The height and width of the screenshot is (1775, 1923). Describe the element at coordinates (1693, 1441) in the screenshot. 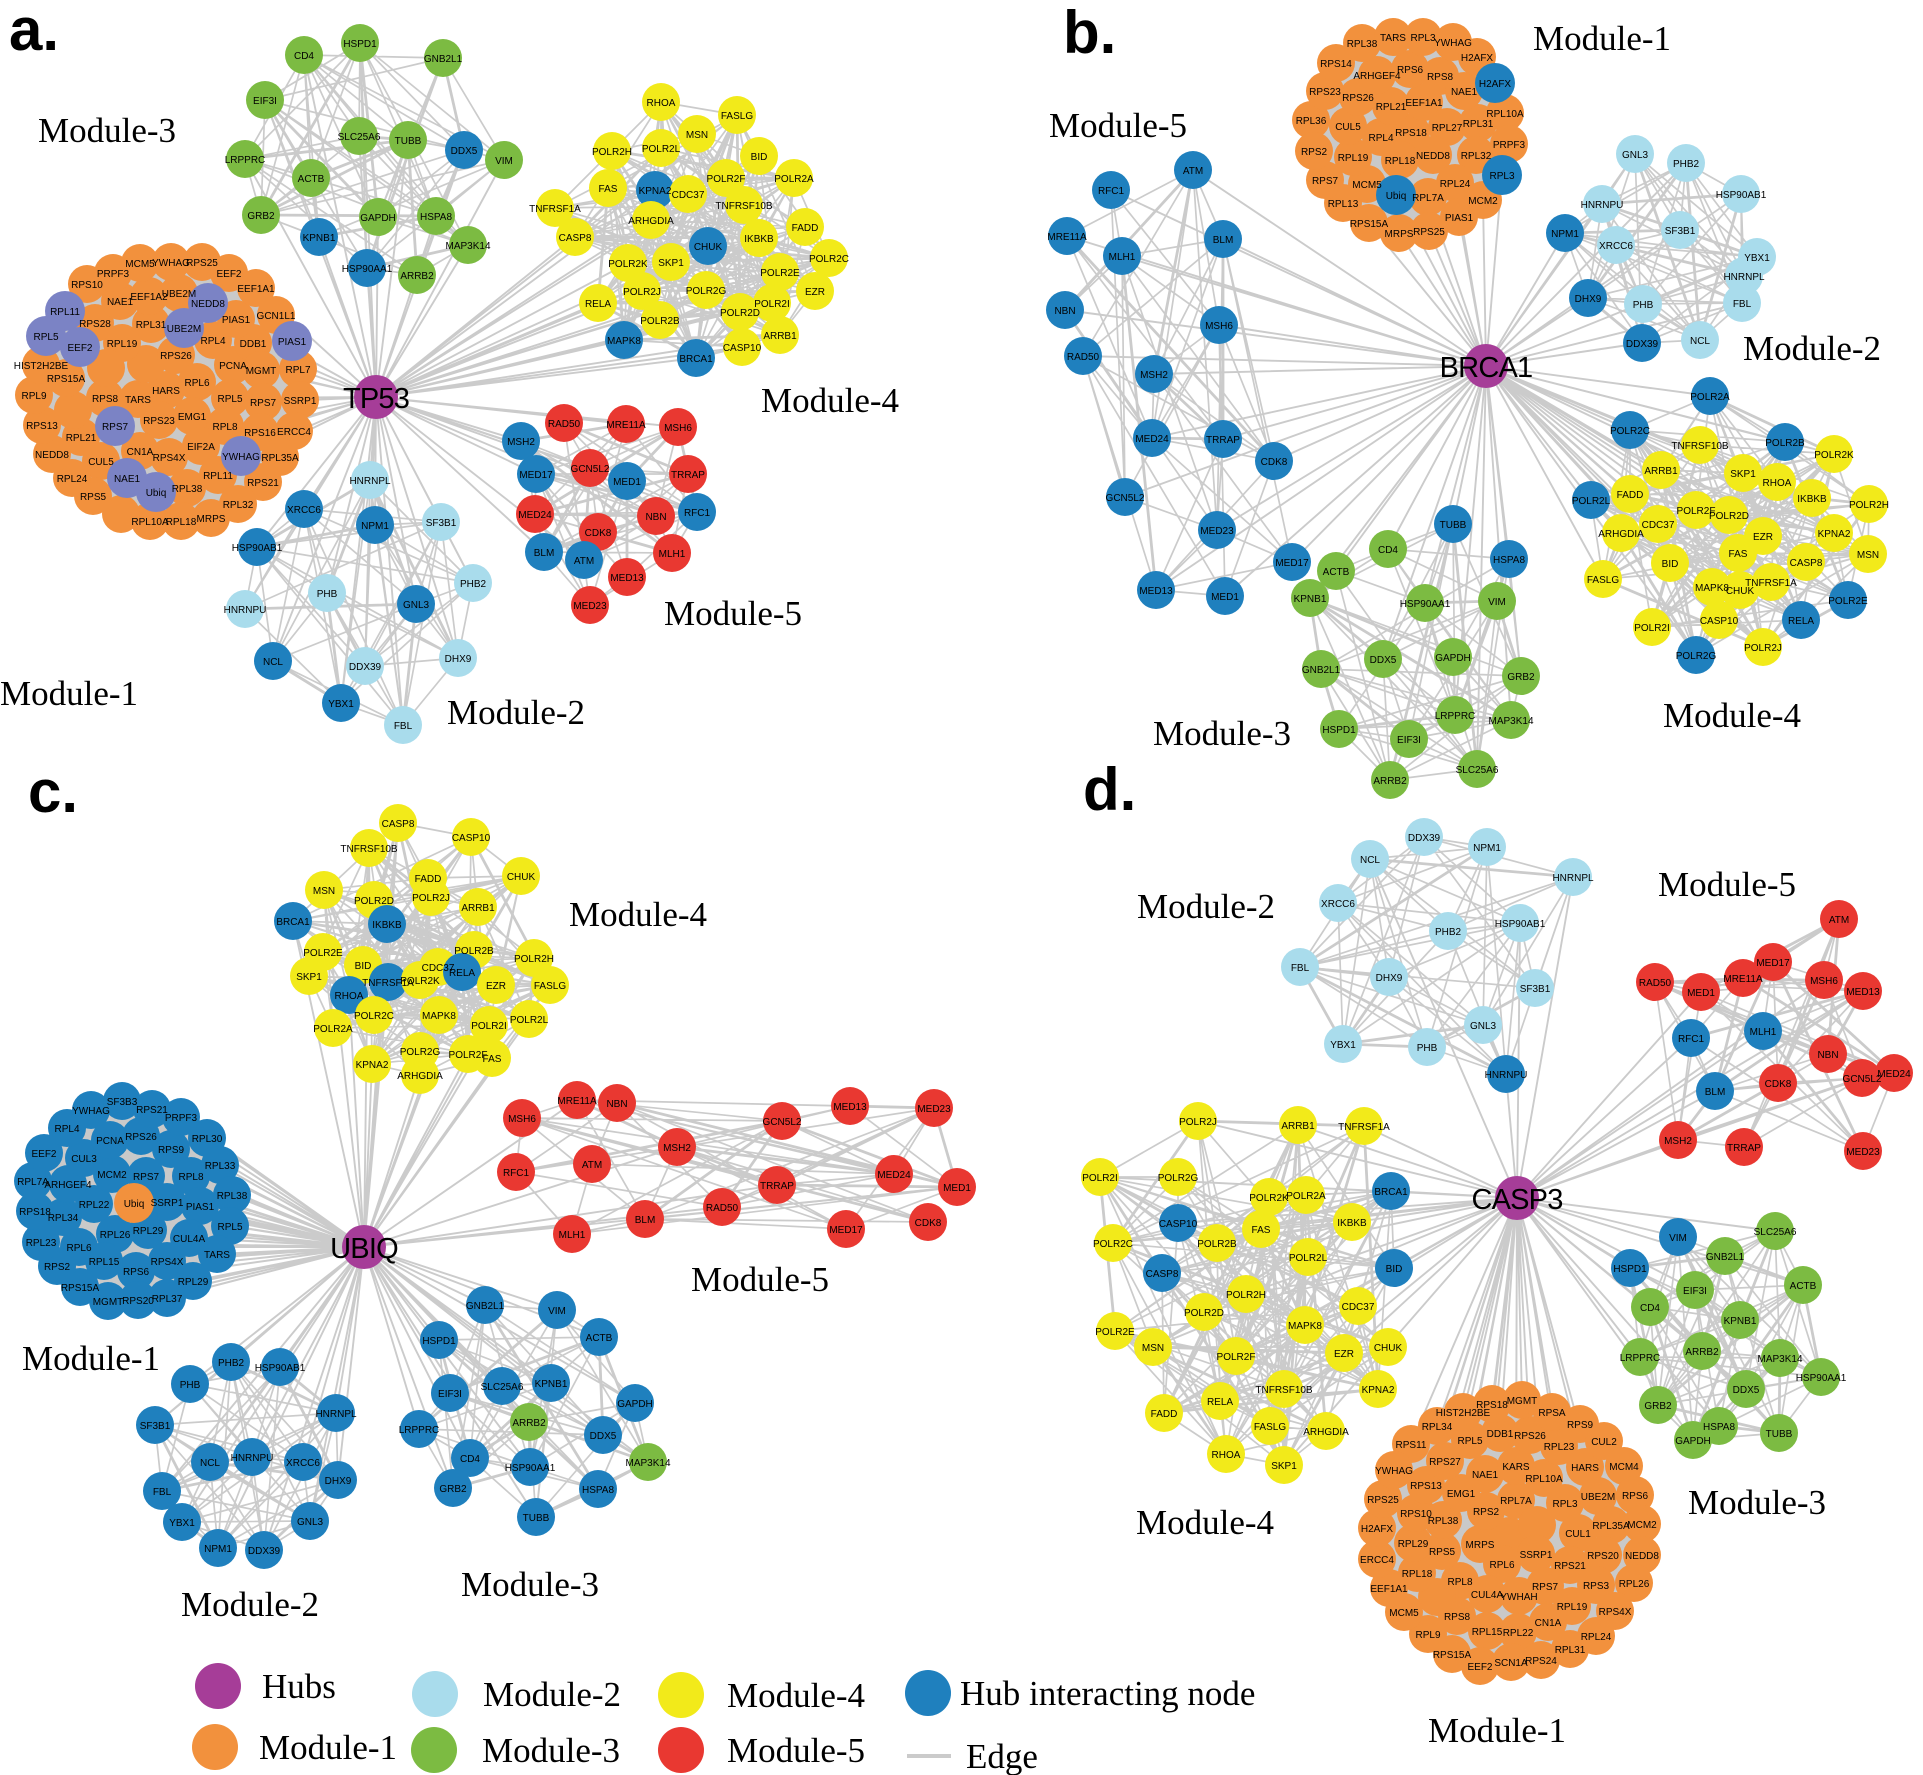

I see `svg-text: GAPDH` at that location.